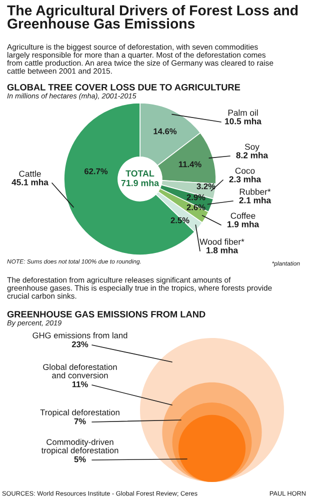 The image size is (309, 499). I want to click on data-label: 7%, so click(80, 421).